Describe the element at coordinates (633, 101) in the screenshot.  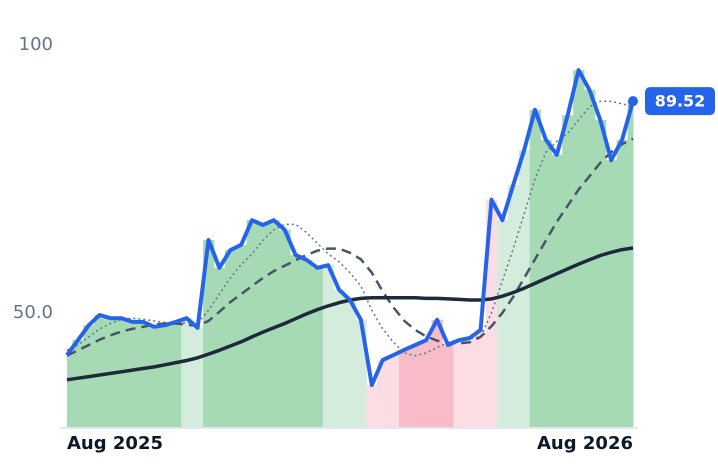
I see `last-point` at that location.